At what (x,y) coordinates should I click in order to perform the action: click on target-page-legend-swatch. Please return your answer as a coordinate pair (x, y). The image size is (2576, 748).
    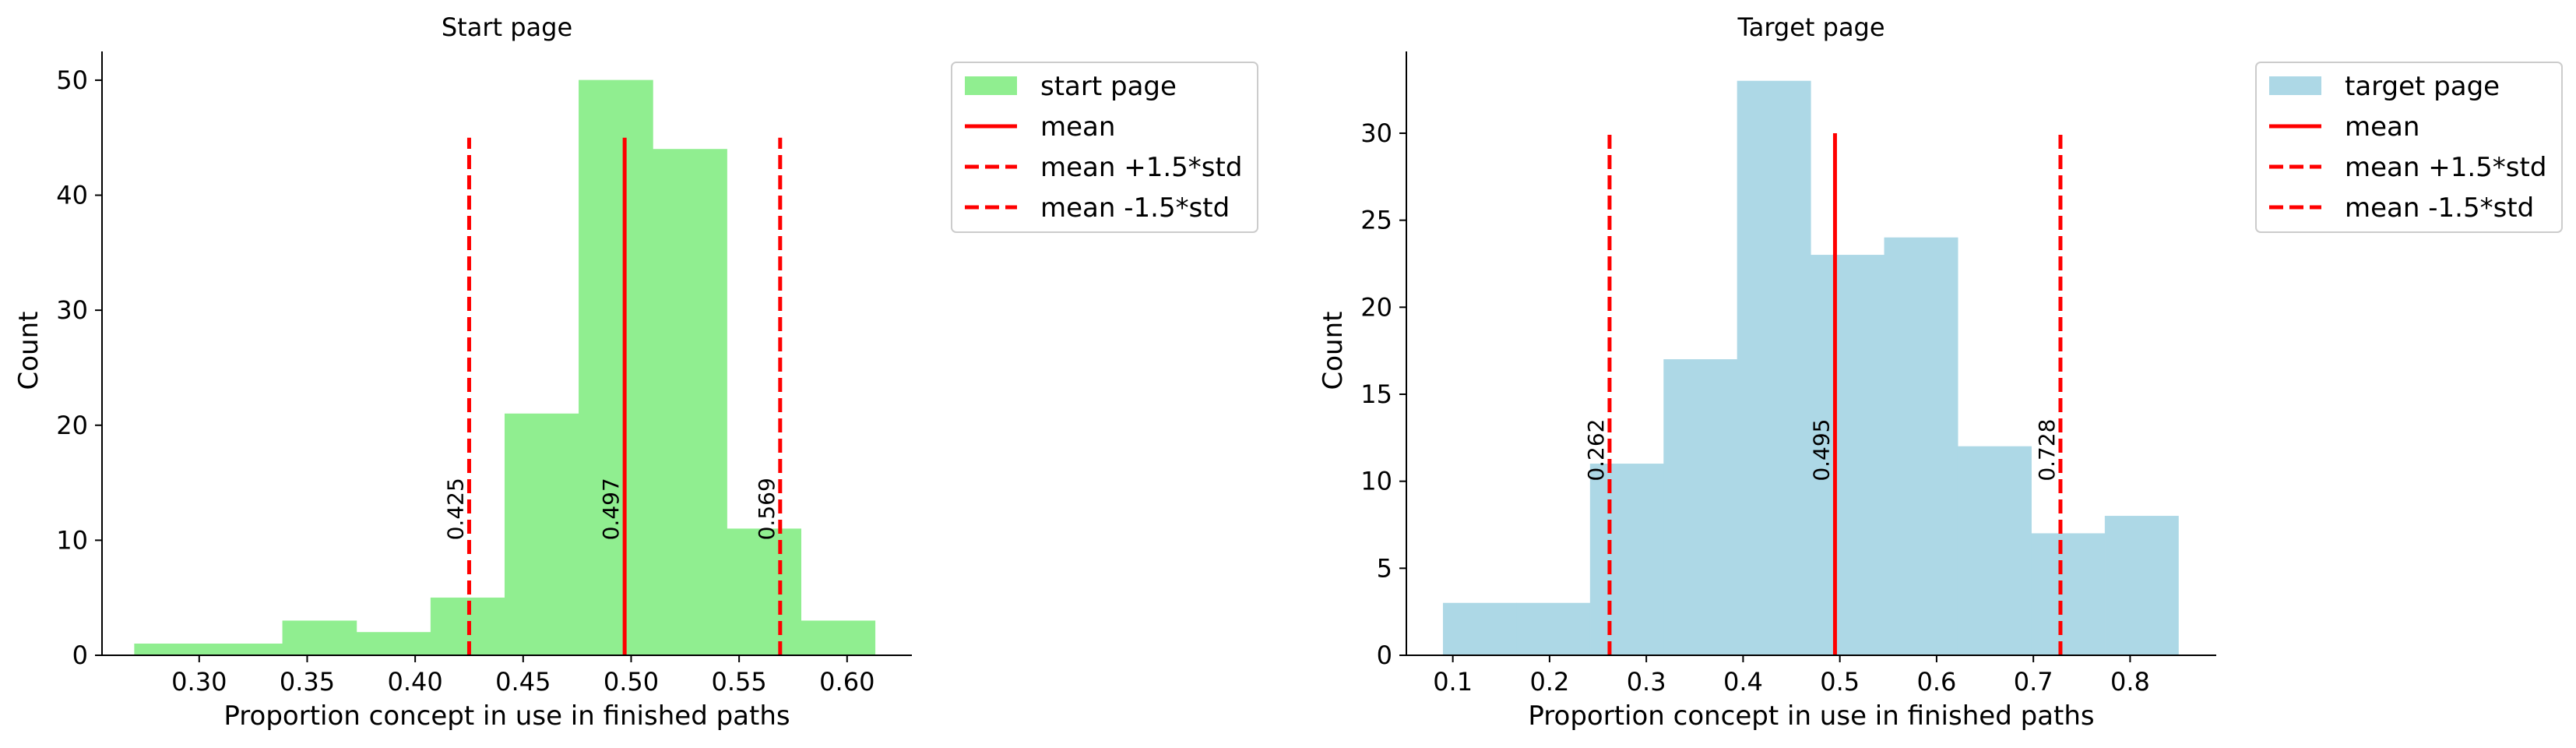
    Looking at the image, I should click on (2295, 85).